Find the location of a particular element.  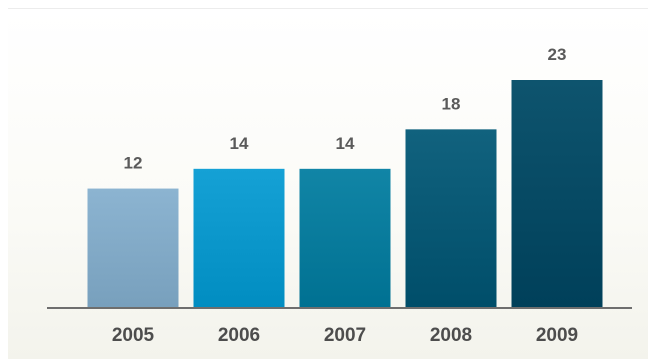

x-tick-label-2005: 2005 is located at coordinates (133, 335).